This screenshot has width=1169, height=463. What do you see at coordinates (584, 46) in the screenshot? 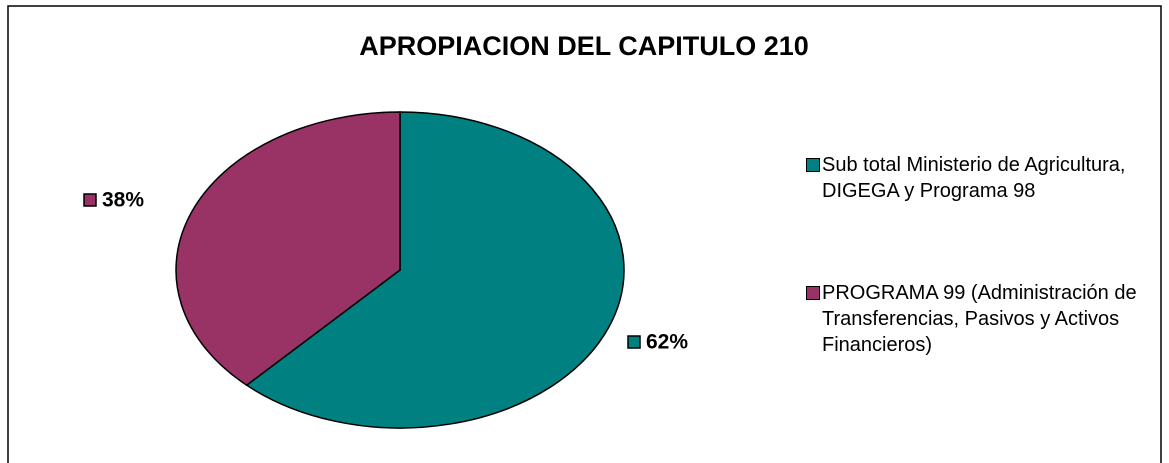
I see `chart-title: APROPIACION DEL CAPITULO 210` at bounding box center [584, 46].